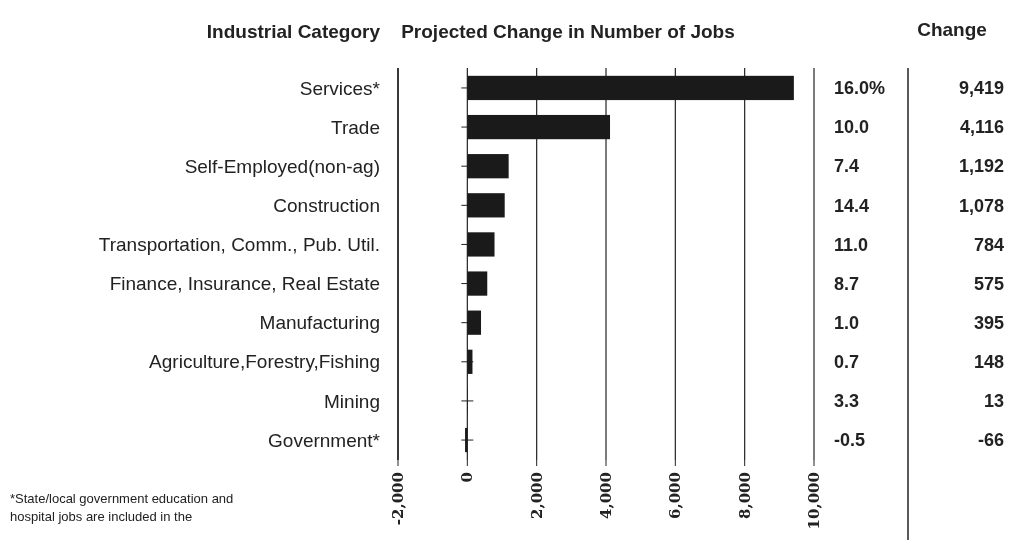  Describe the element at coordinates (988, 244) in the screenshot. I see `data-label: 784` at that location.